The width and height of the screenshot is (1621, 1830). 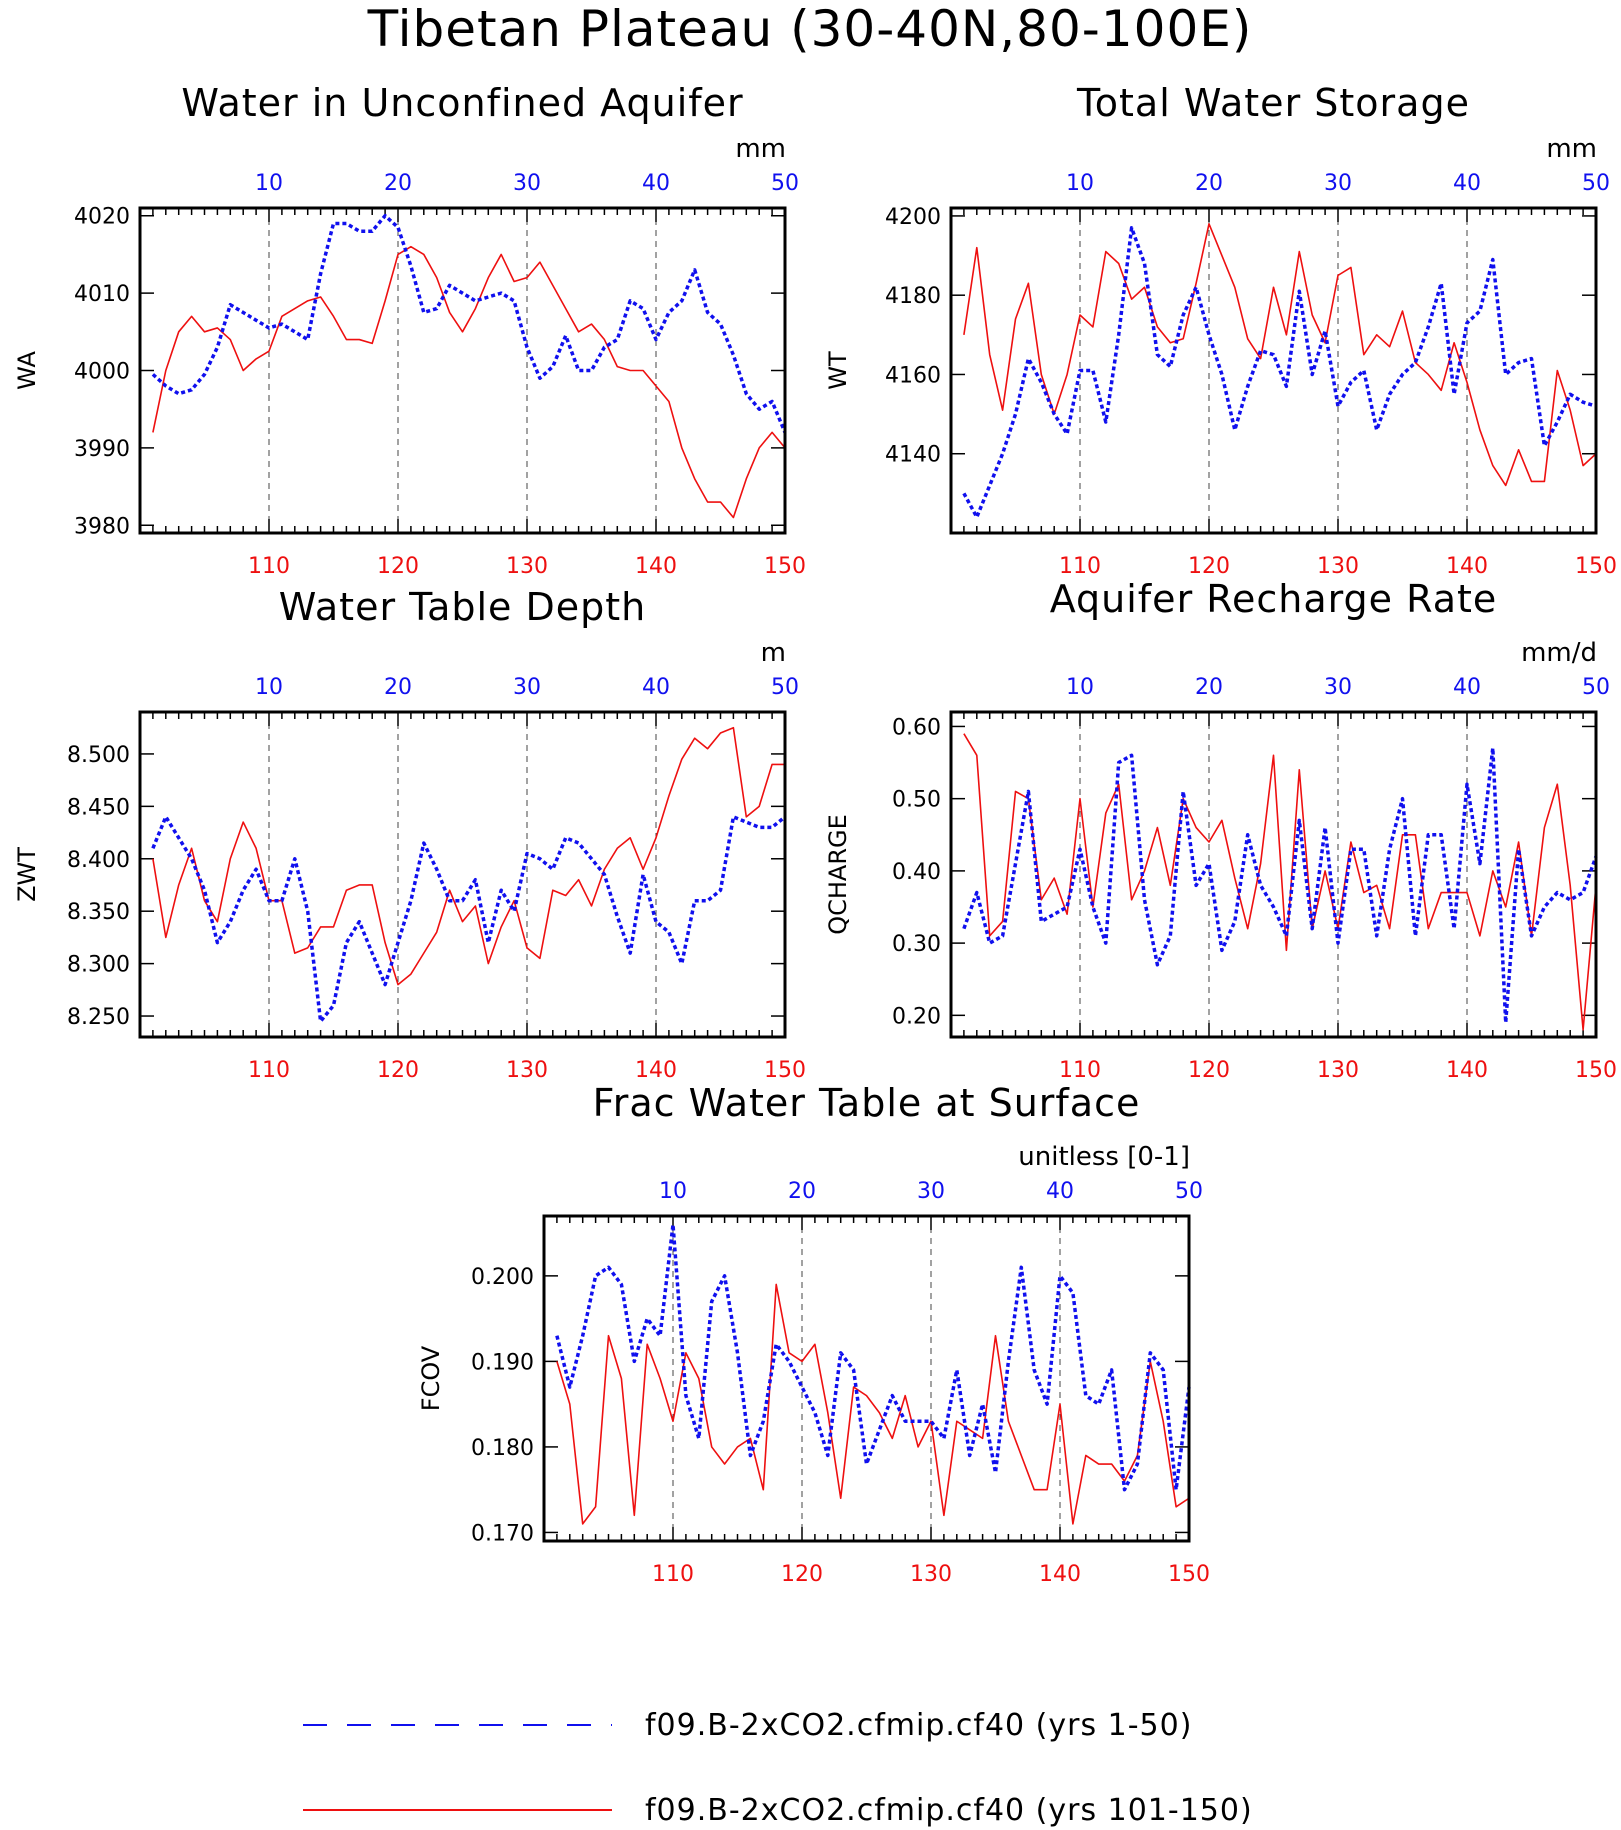 I want to click on y-tick-label: 4000, so click(x=102, y=372).